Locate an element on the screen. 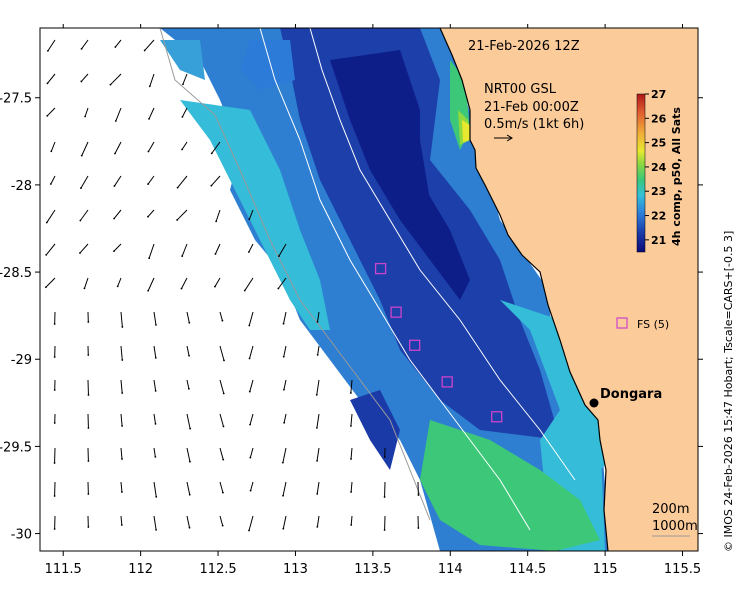 The height and width of the screenshot is (592, 740). station-marker is located at coordinates (396, 312).